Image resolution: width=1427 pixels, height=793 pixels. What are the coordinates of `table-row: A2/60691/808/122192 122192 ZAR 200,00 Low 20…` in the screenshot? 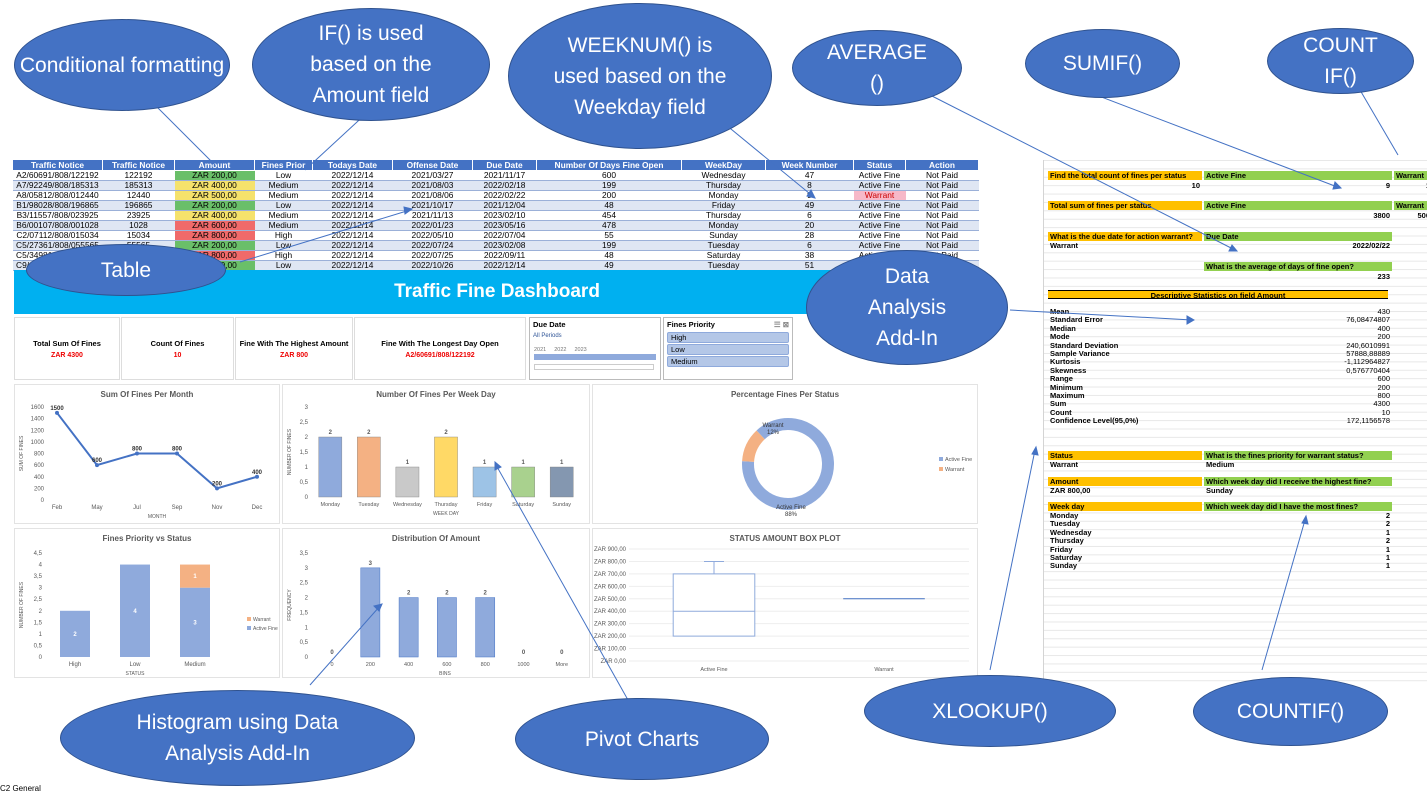 It's located at (495, 175).